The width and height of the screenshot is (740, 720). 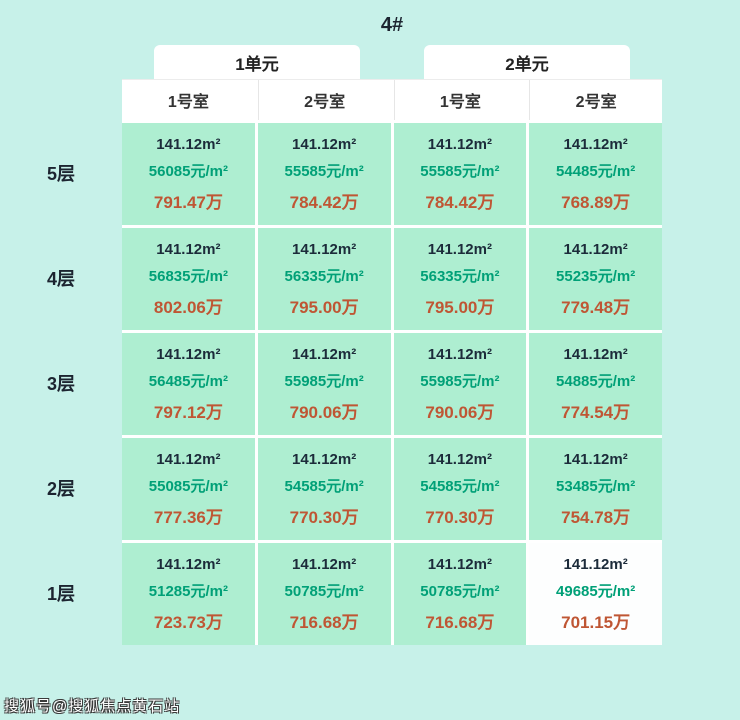 I want to click on unit-price-text: 56485元/m², so click(x=188, y=381).